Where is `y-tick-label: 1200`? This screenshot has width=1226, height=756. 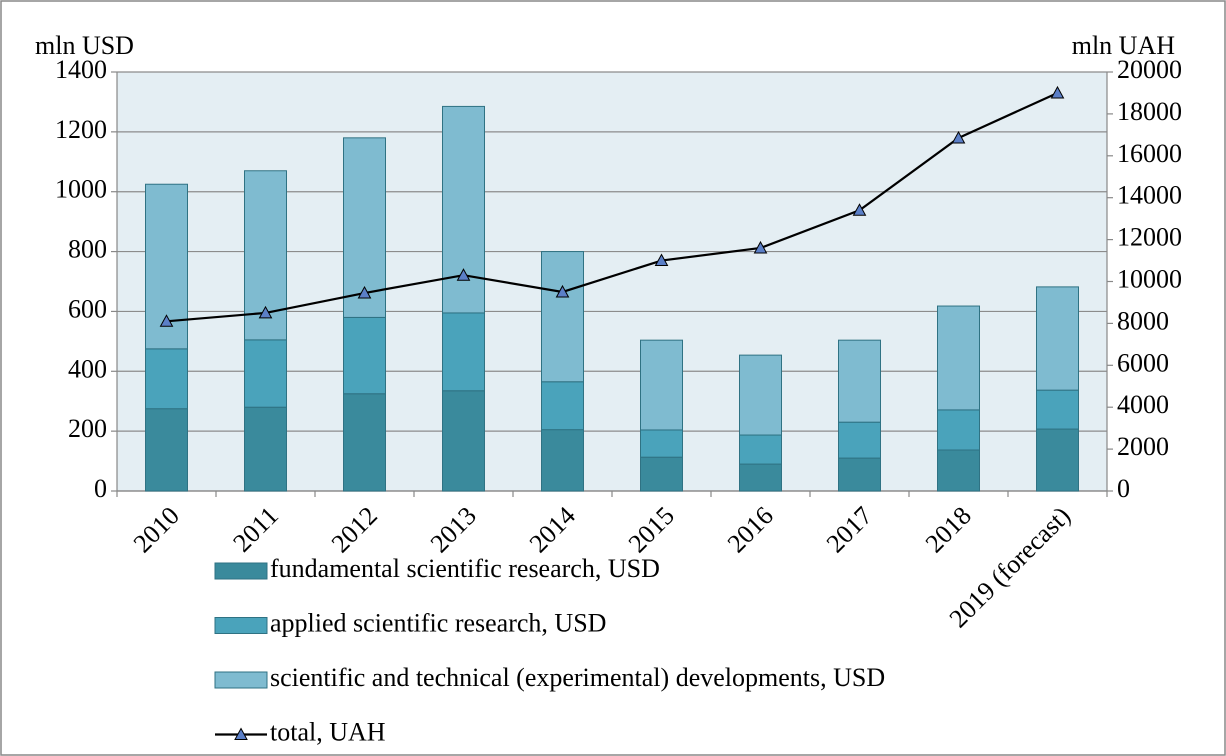 y-tick-label: 1200 is located at coordinates (81, 129).